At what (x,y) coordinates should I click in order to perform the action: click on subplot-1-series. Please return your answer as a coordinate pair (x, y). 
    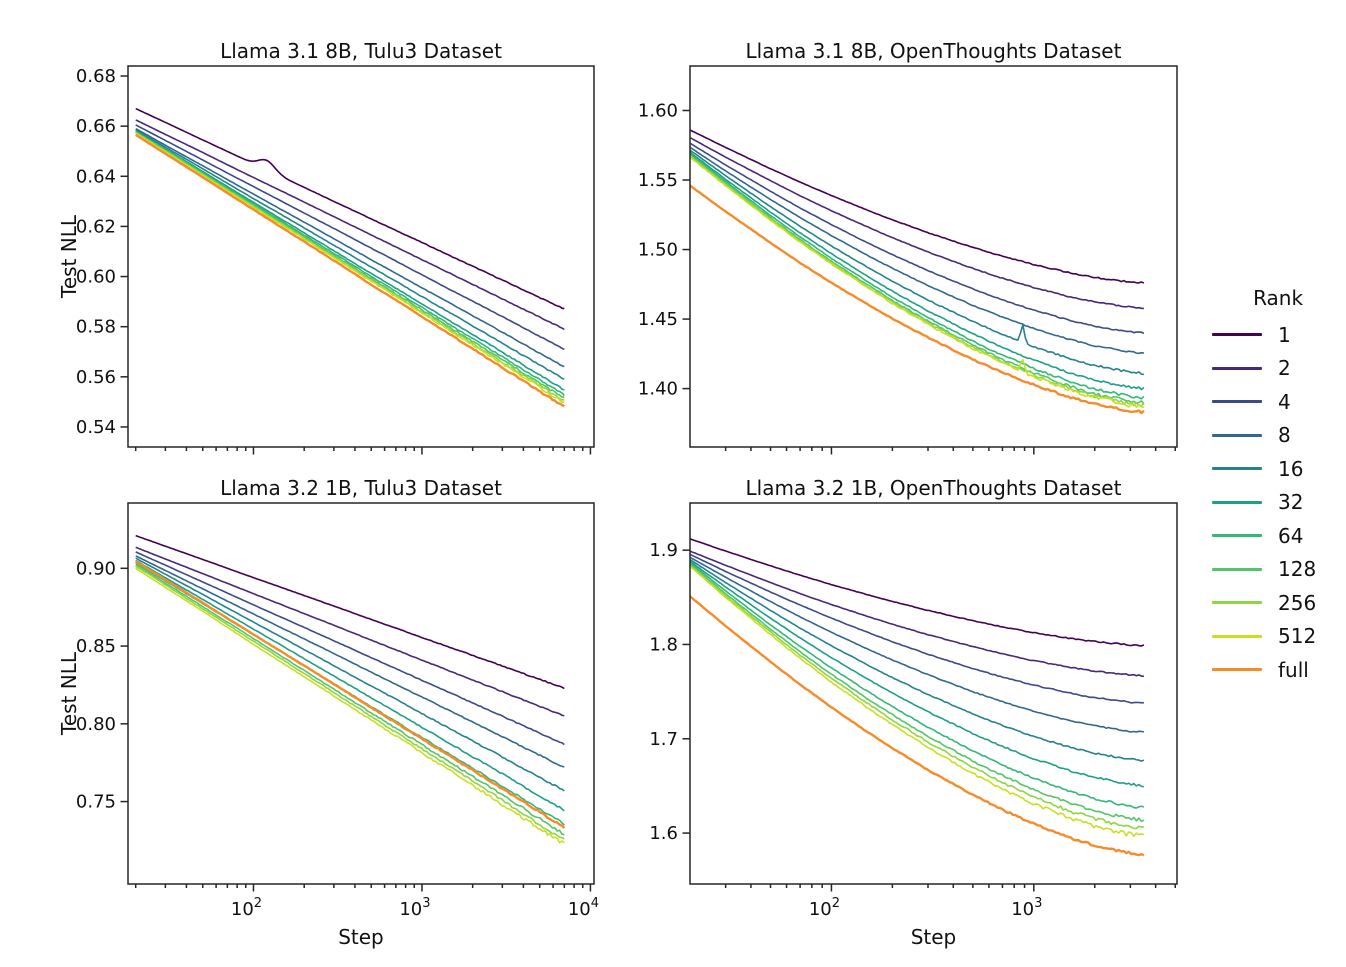
    Looking at the image, I should click on (917, 272).